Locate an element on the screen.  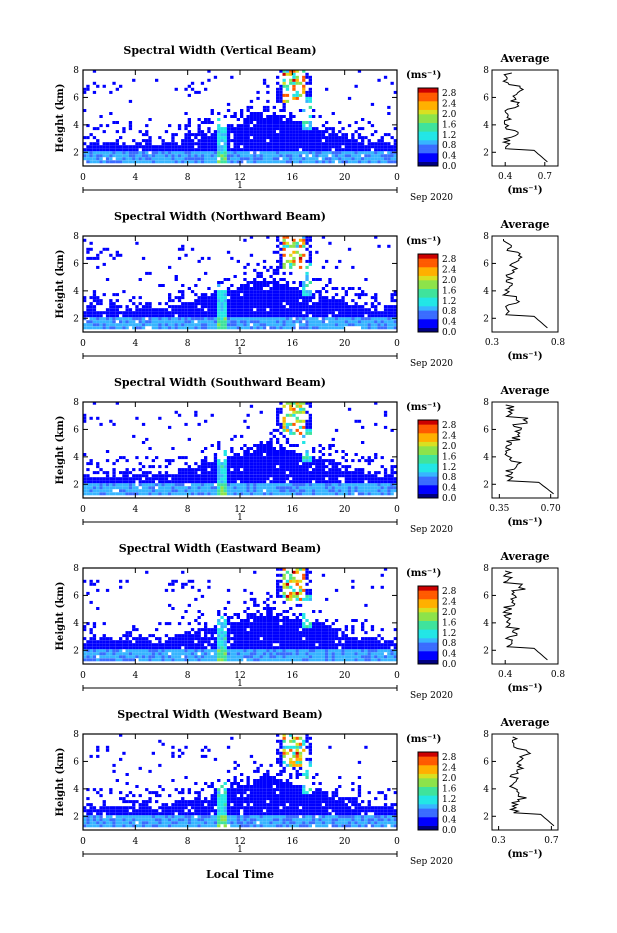
y-tick-label: 8 is located at coordinates (76, 403).